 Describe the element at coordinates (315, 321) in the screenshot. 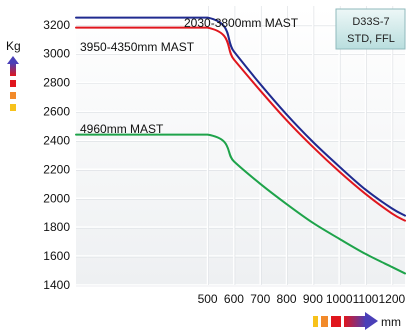

I see `x-unit-swatch-yellow-icon` at that location.